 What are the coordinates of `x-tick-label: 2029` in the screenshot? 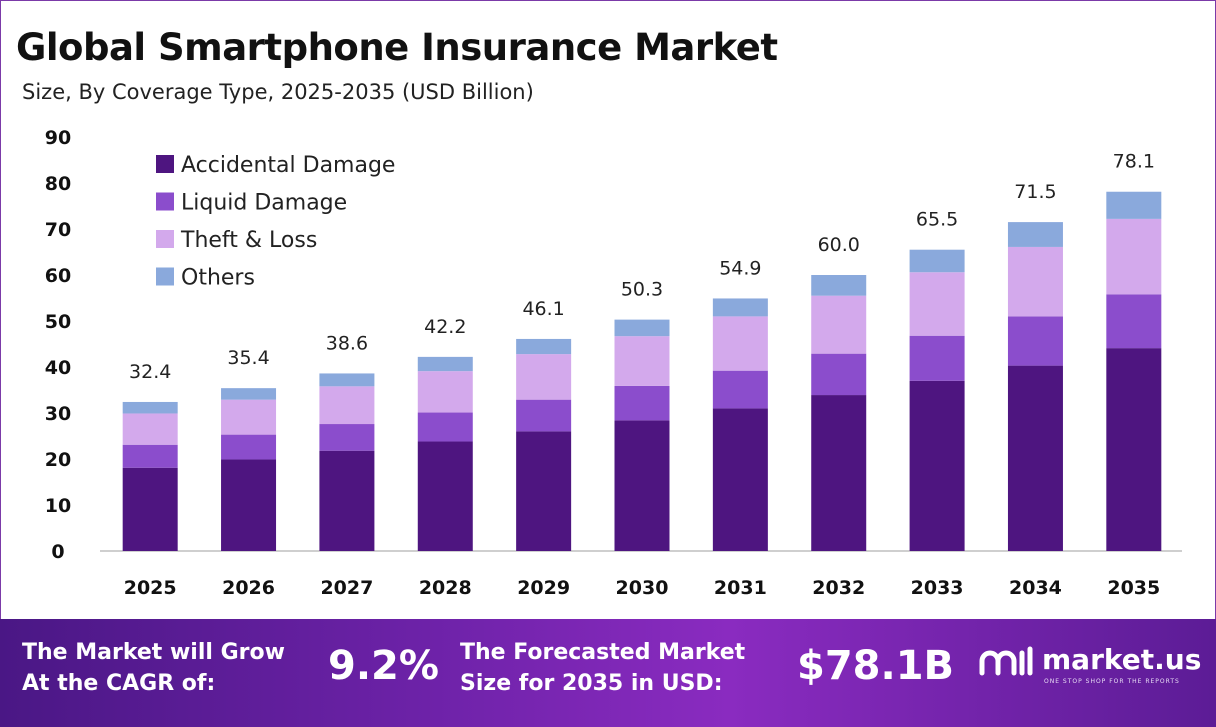 It's located at (543, 588).